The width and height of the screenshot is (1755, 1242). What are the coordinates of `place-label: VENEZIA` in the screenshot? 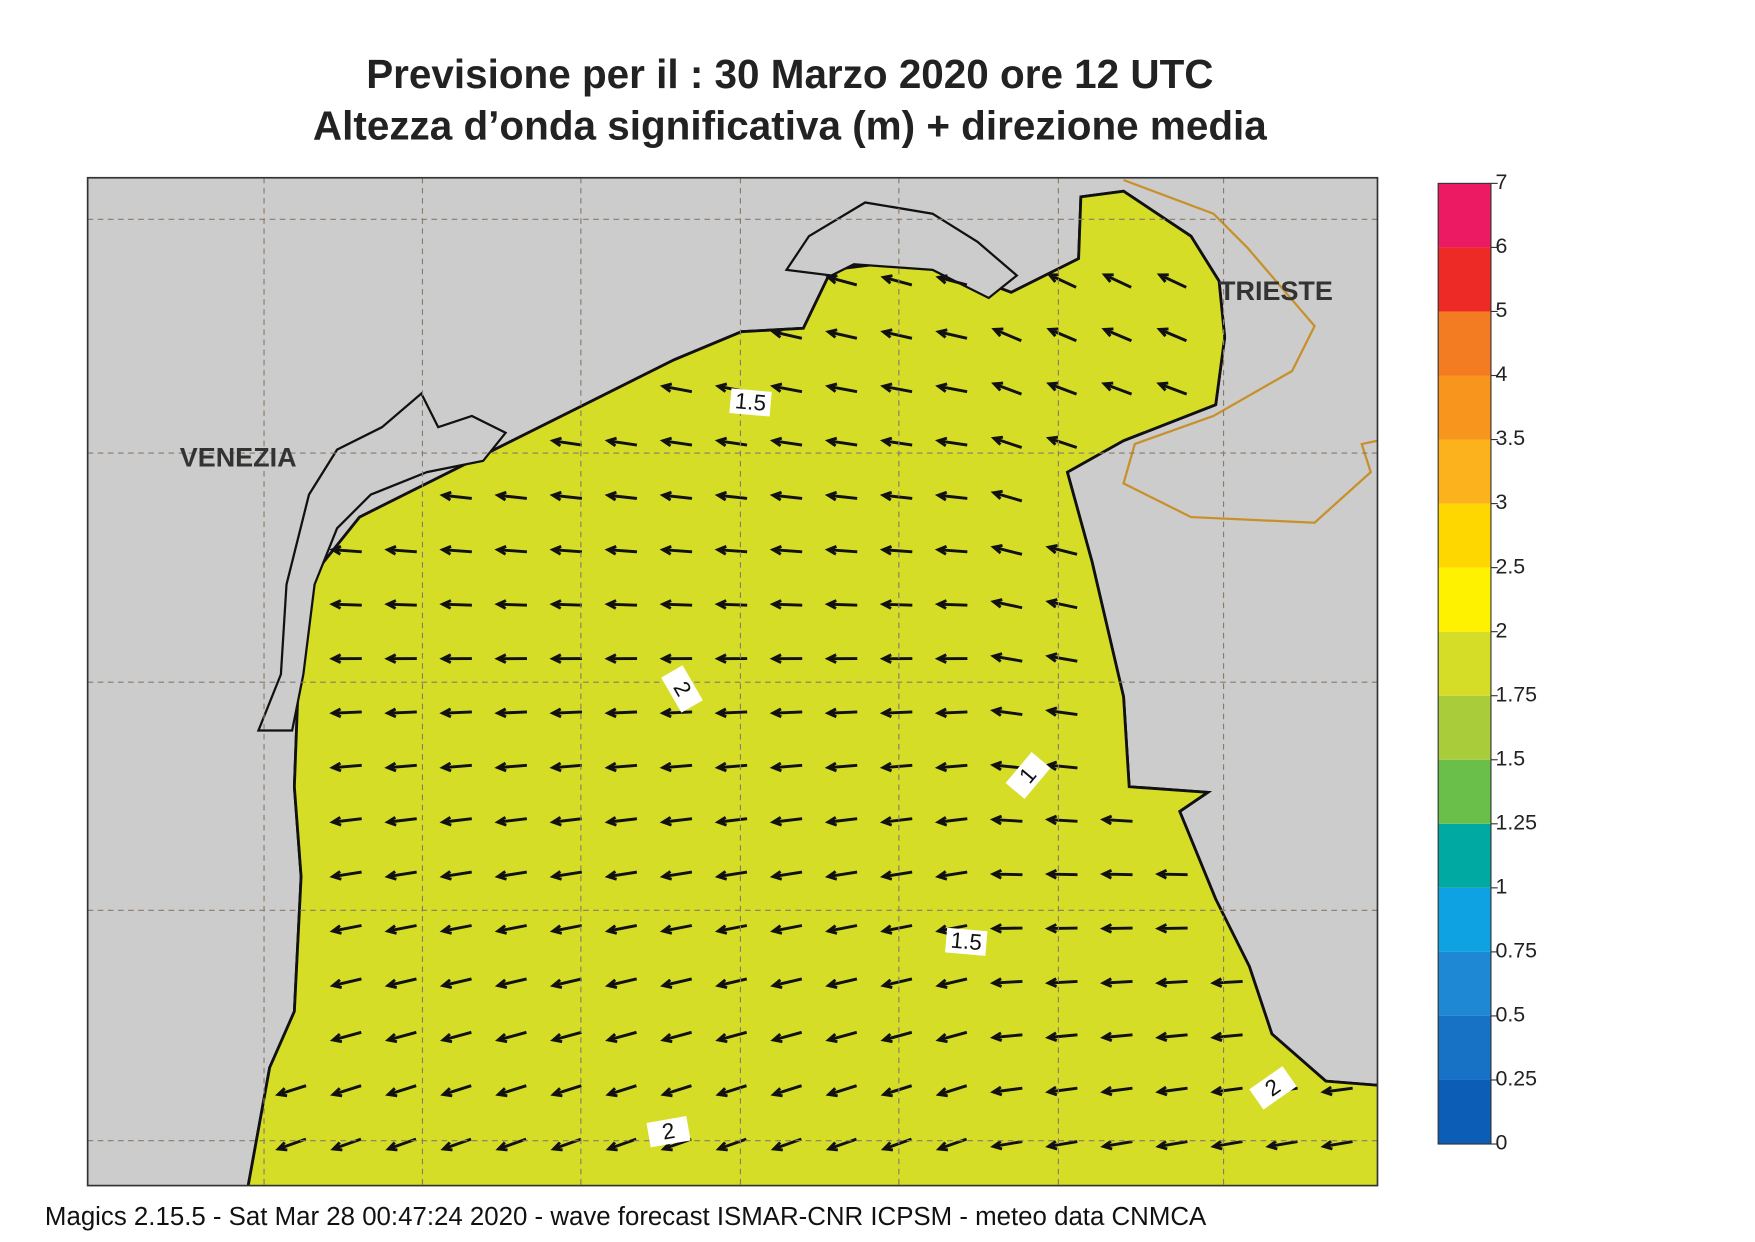 It's located at (238, 458).